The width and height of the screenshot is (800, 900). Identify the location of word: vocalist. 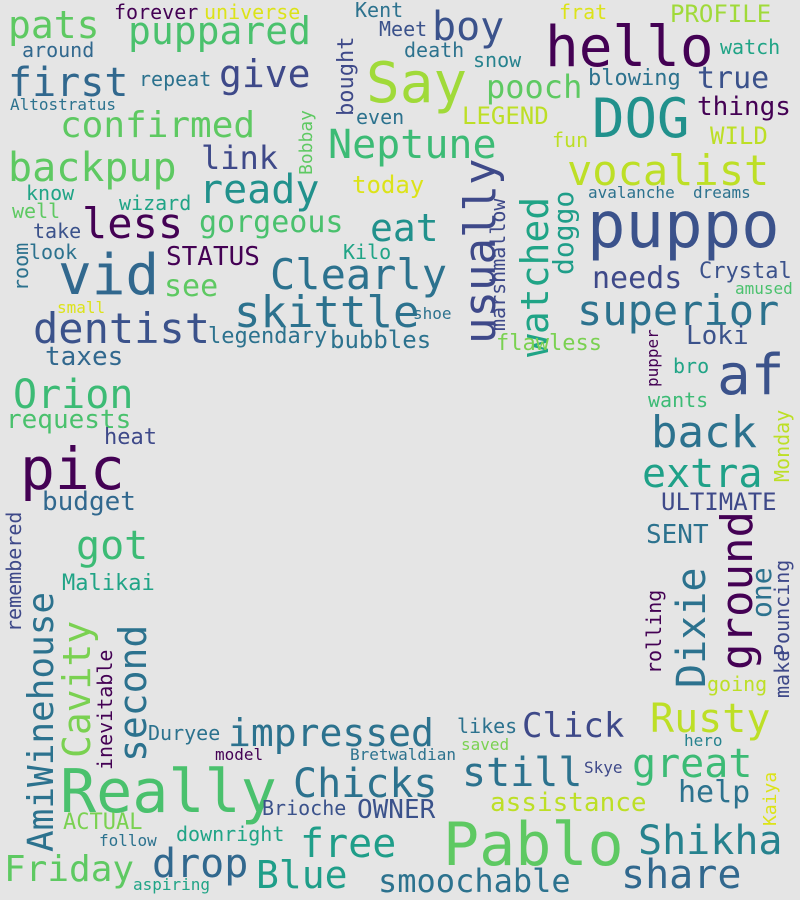
(668, 170).